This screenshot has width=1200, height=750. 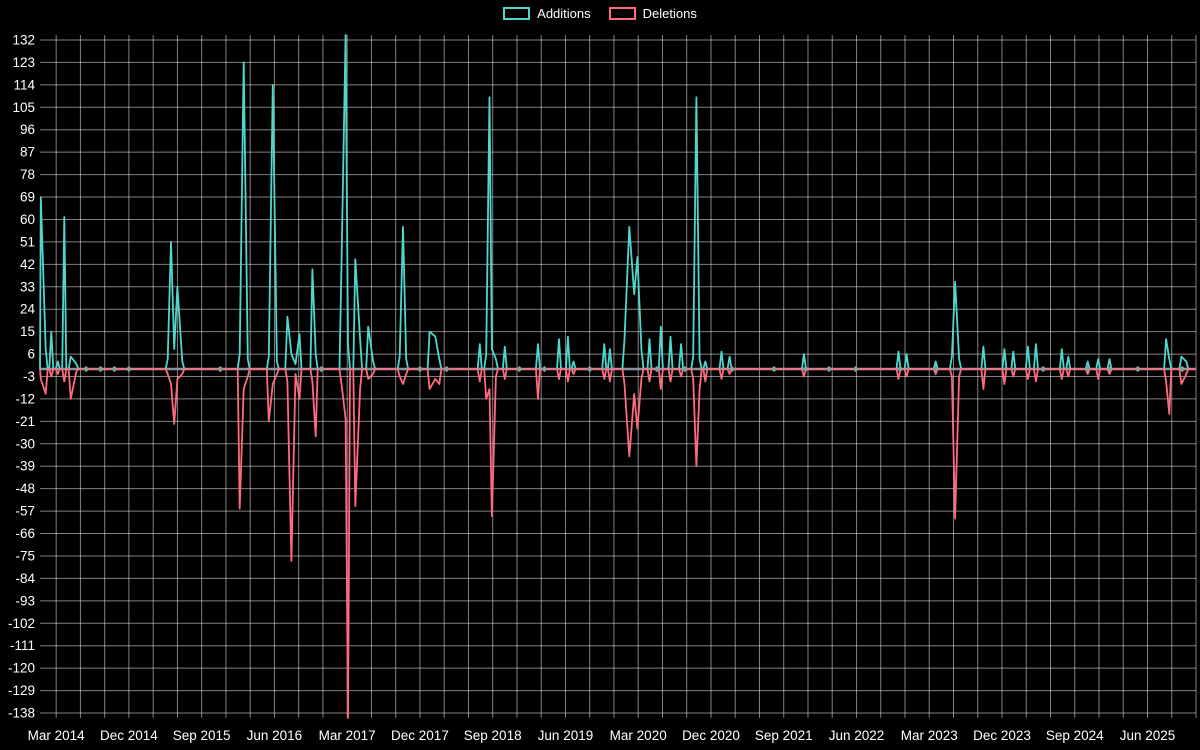 I want to click on x-tick-label: Dec 2014, so click(x=129, y=735).